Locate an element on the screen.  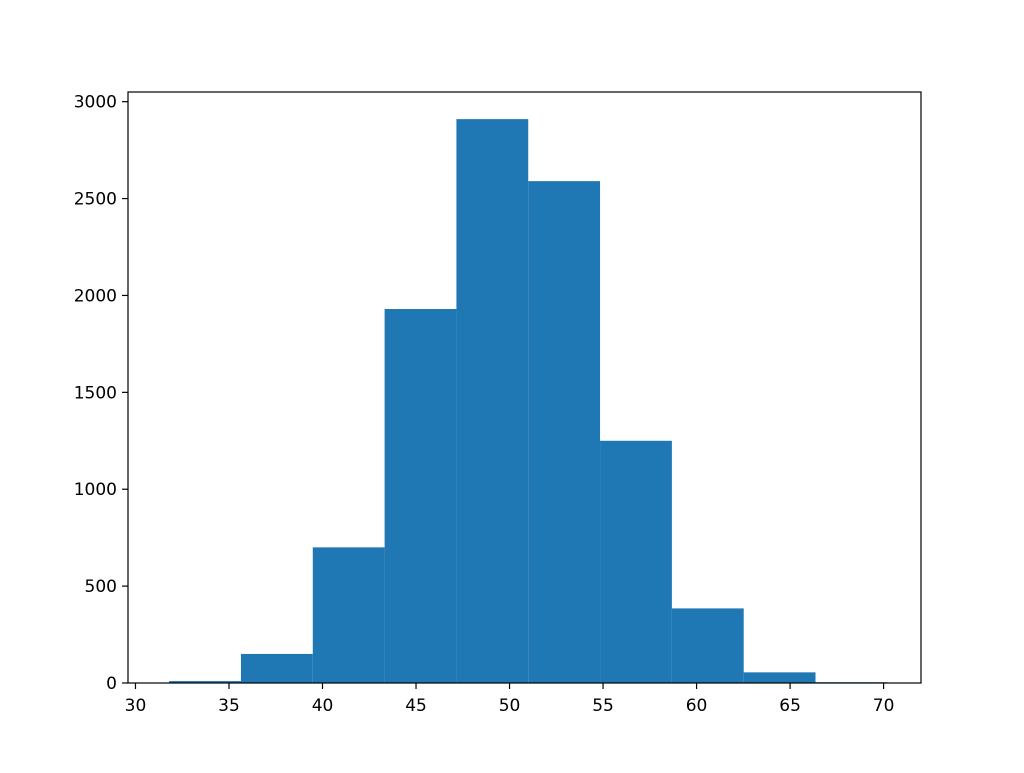
x-axis: 30 35 40 45 50 55 60 65 70 is located at coordinates (510, 699).